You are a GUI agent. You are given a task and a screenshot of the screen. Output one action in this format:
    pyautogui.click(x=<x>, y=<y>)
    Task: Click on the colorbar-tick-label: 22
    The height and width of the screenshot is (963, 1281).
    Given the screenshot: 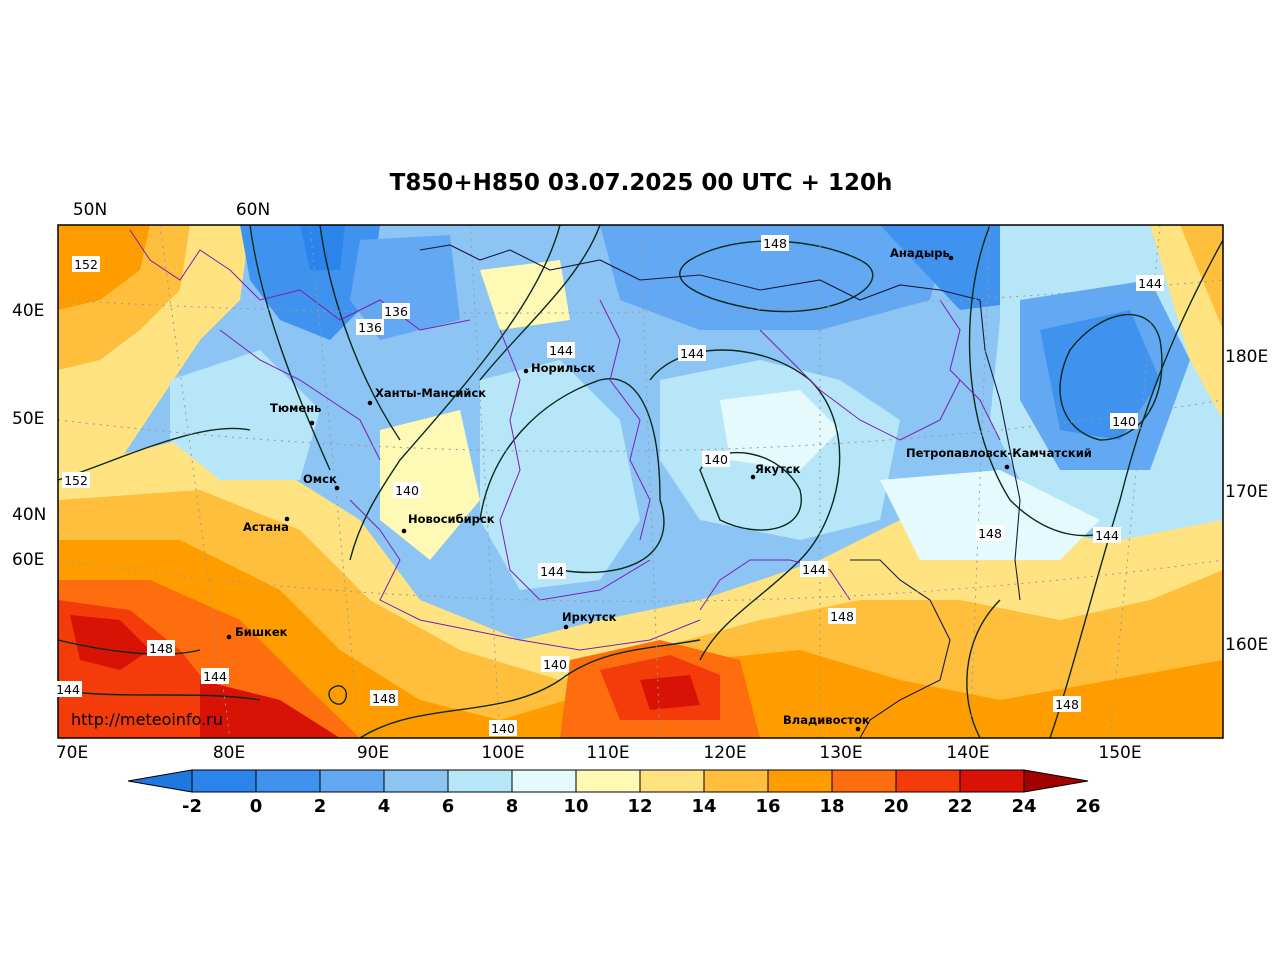 What is the action you would take?
    pyautogui.click(x=959, y=806)
    